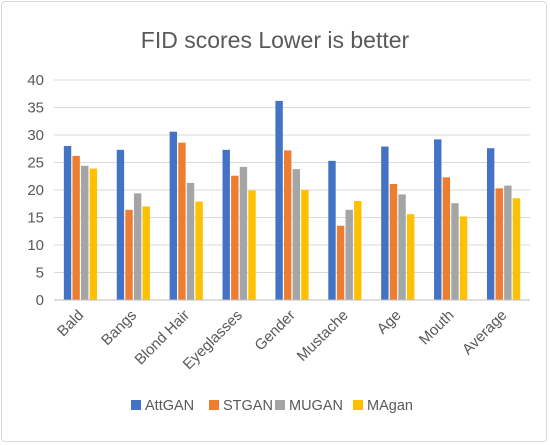 This screenshot has height=445, width=550. What do you see at coordinates (323, 336) in the screenshot?
I see `x-tick-label: Mustache` at bounding box center [323, 336].